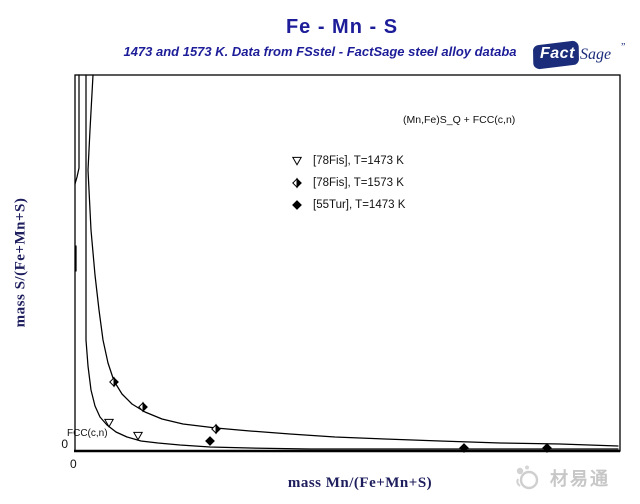 The image size is (640, 504). Describe the element at coordinates (64, 444) in the screenshot. I see `y-axis-origin-tick-label: 0` at that location.